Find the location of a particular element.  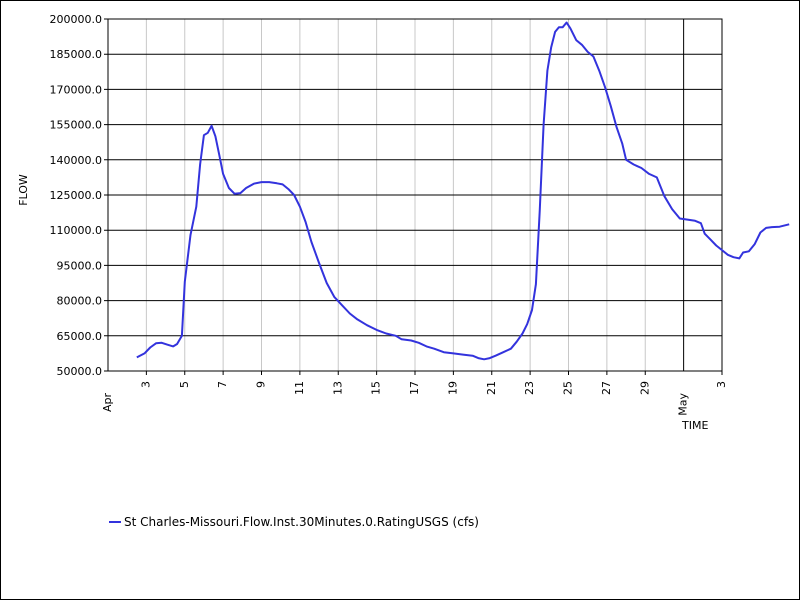

x-tick-label: 25 is located at coordinates (568, 388).